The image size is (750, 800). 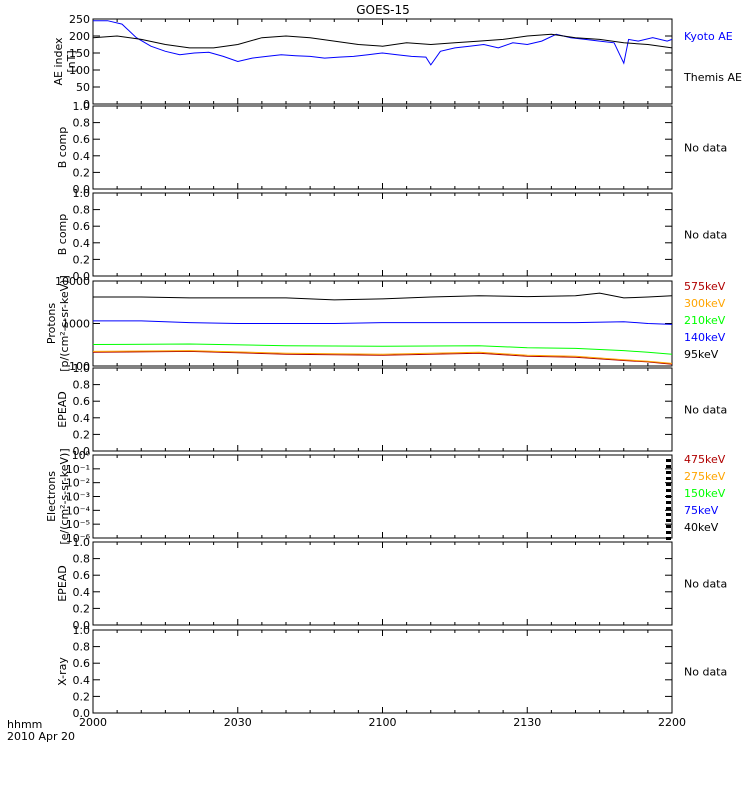 I want to click on ytick-label: 150, so click(x=79, y=53).